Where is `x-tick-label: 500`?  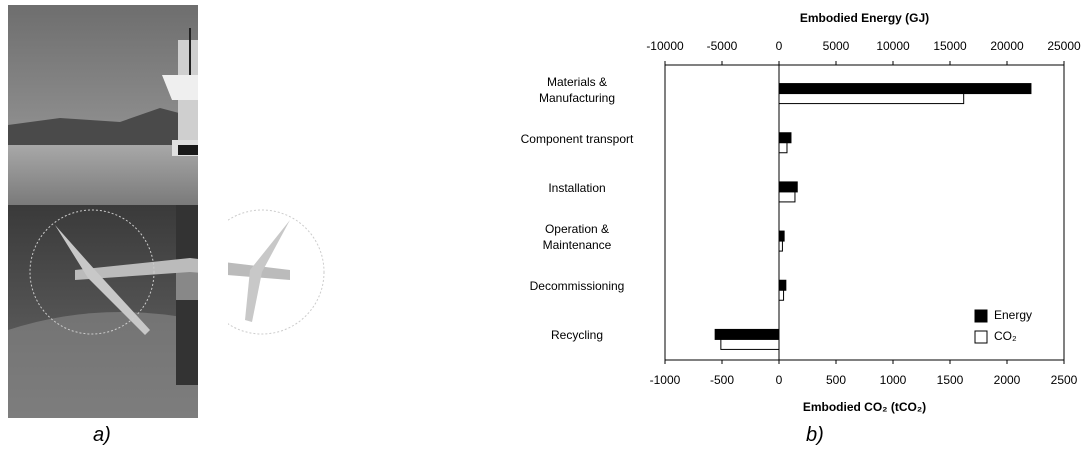
x-tick-label: 500 is located at coordinates (836, 380).